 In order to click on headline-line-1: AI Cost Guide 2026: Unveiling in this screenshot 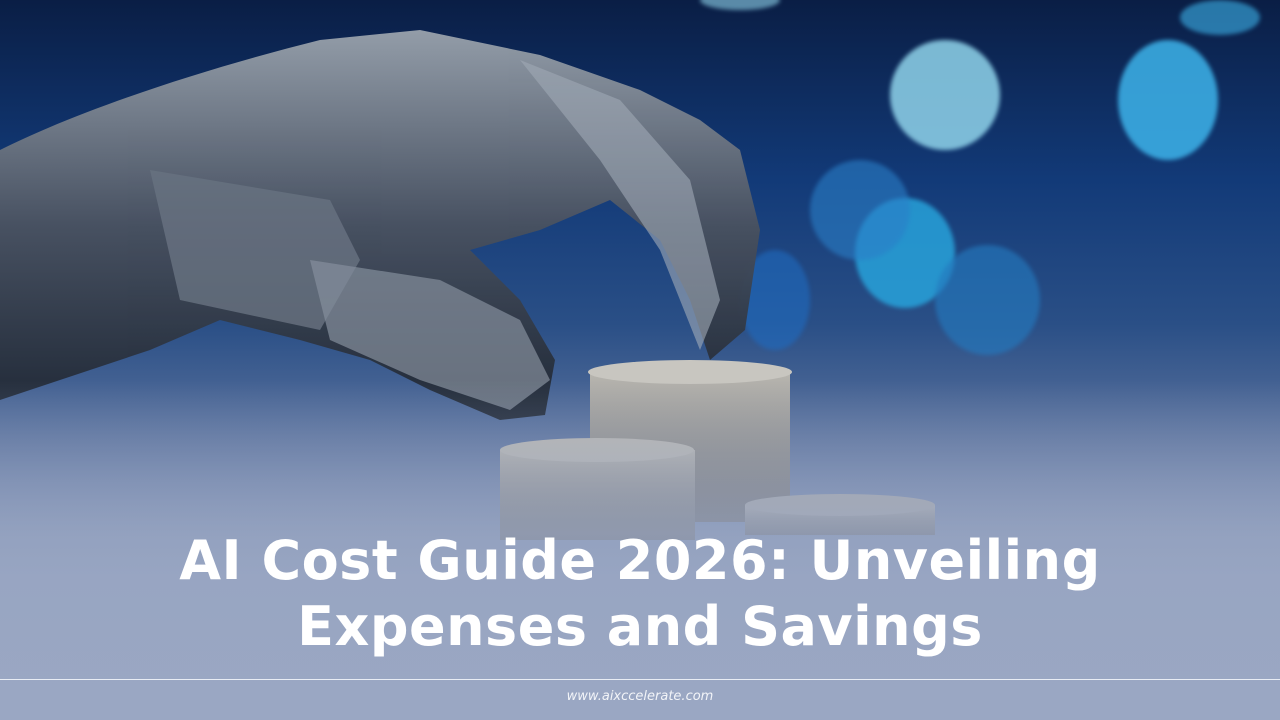, I will do `click(640, 560)`.